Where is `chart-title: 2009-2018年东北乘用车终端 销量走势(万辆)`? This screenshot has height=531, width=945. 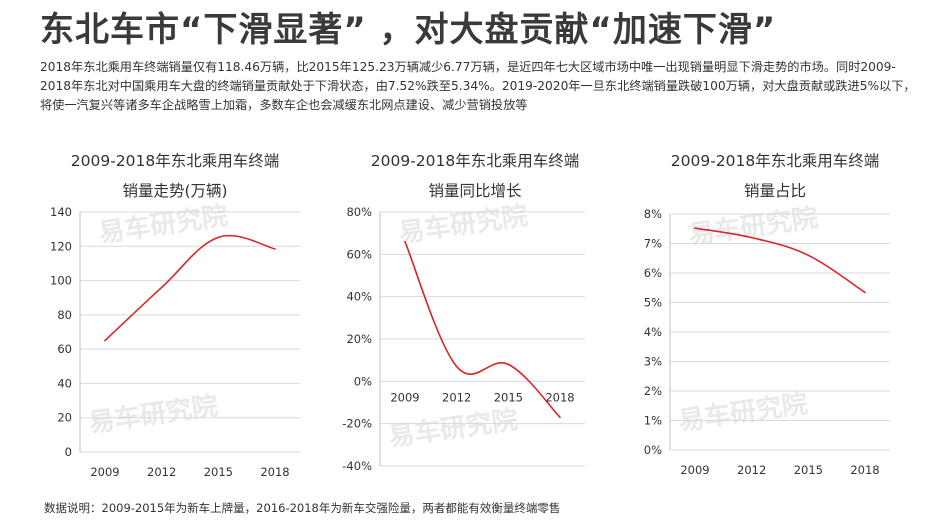 chart-title: 2009-2018年东北乘用车终端 销量走势(万辆) is located at coordinates (175, 176).